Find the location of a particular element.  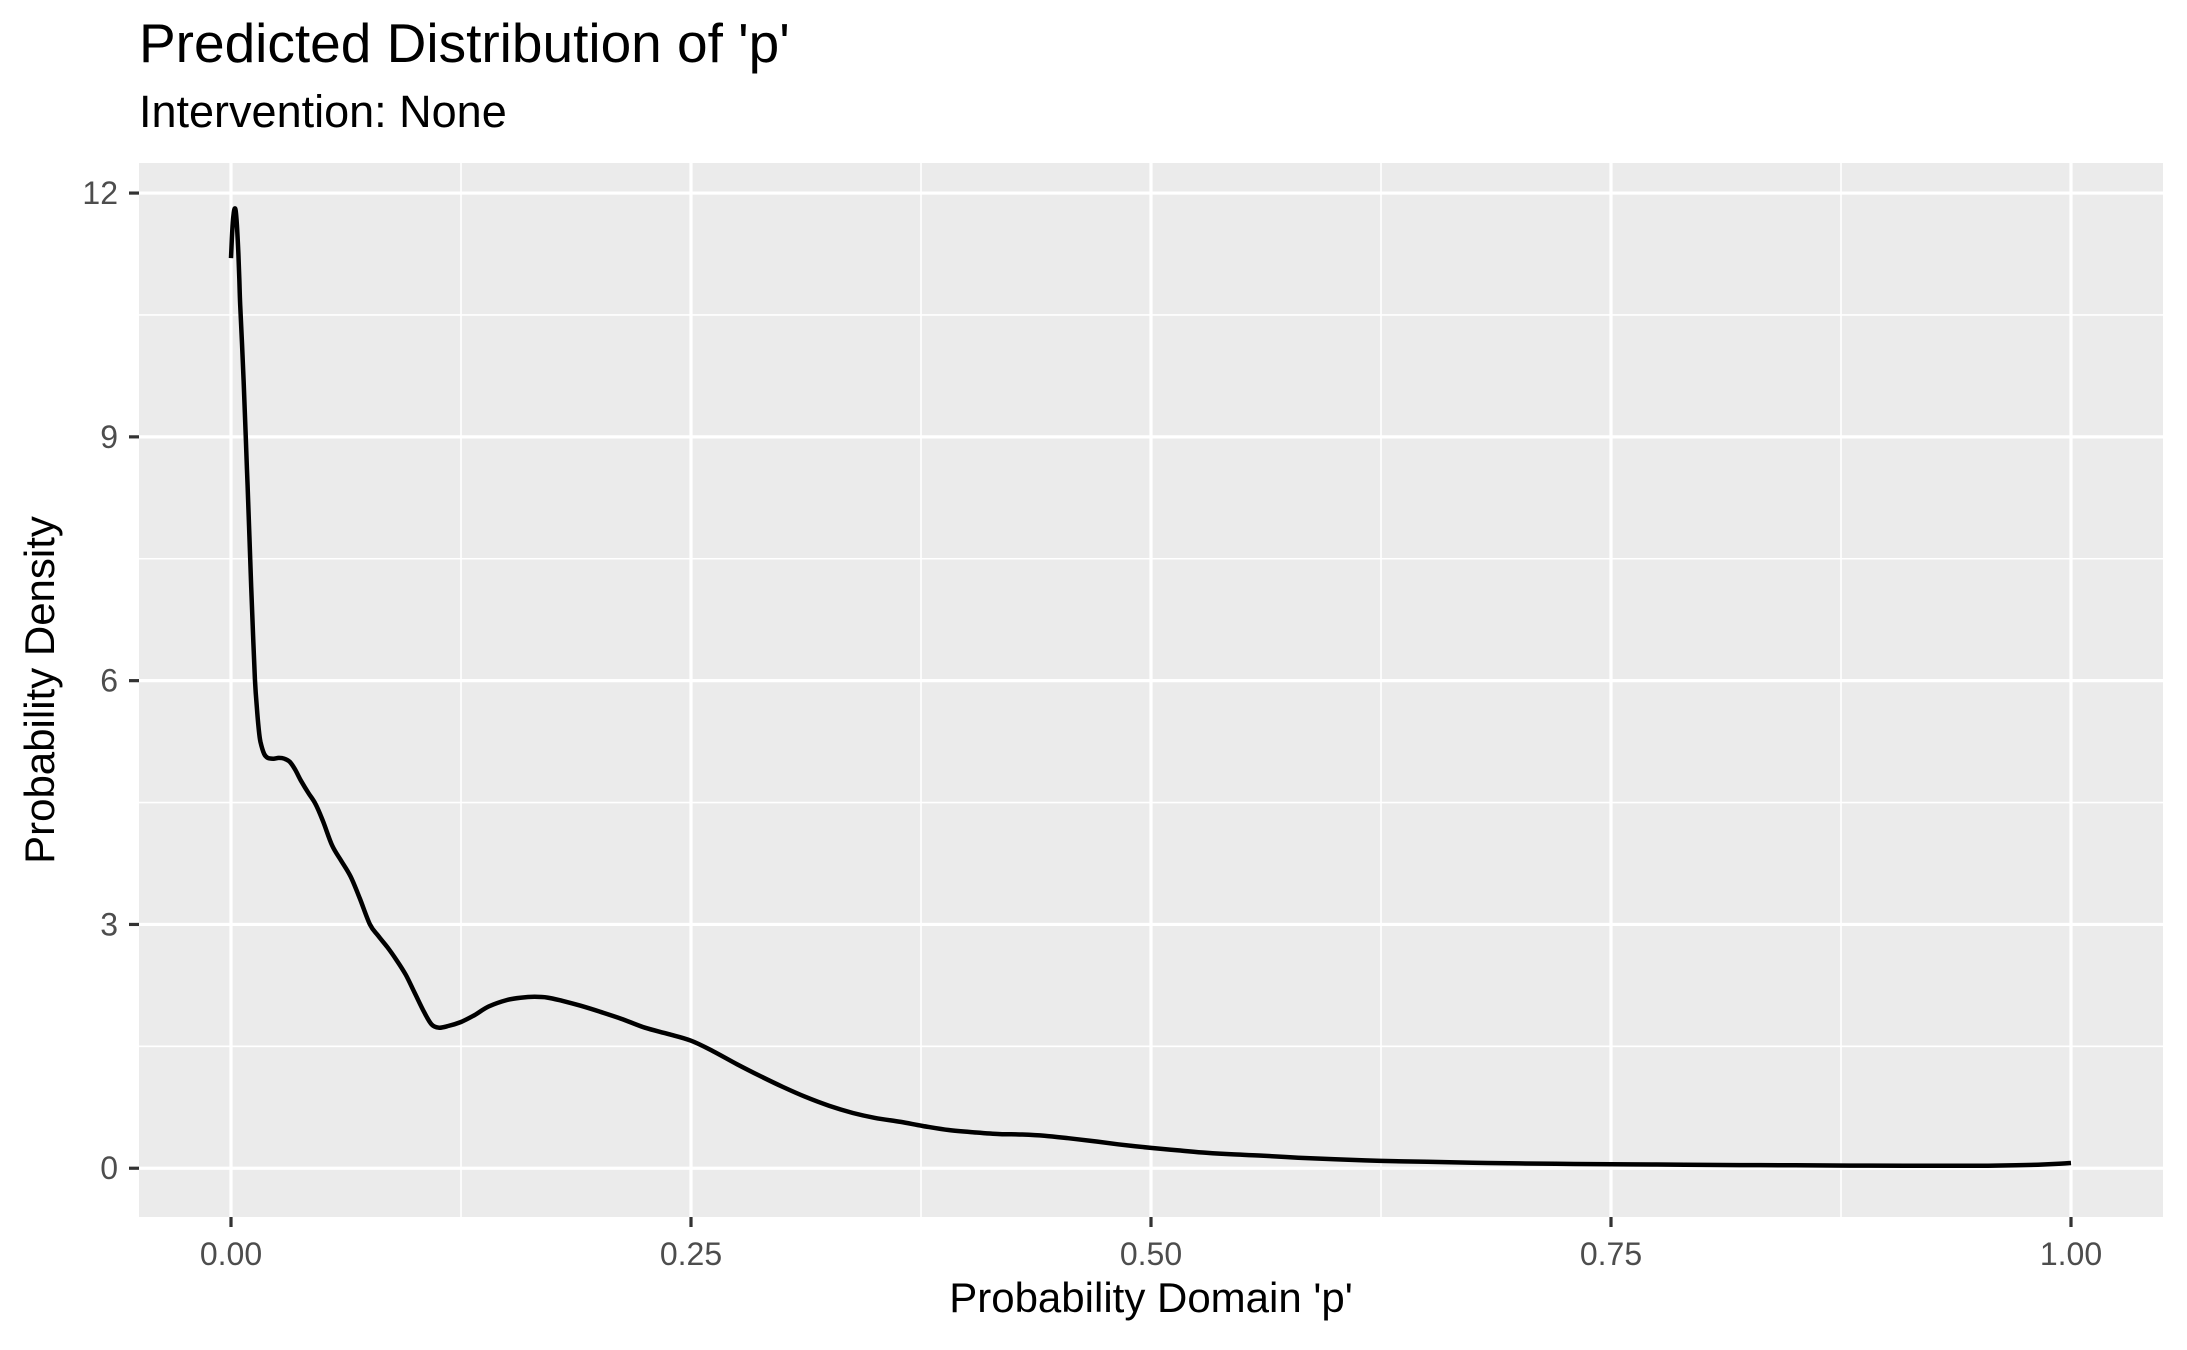

x-tick-label: 0.00 is located at coordinates (231, 1254).